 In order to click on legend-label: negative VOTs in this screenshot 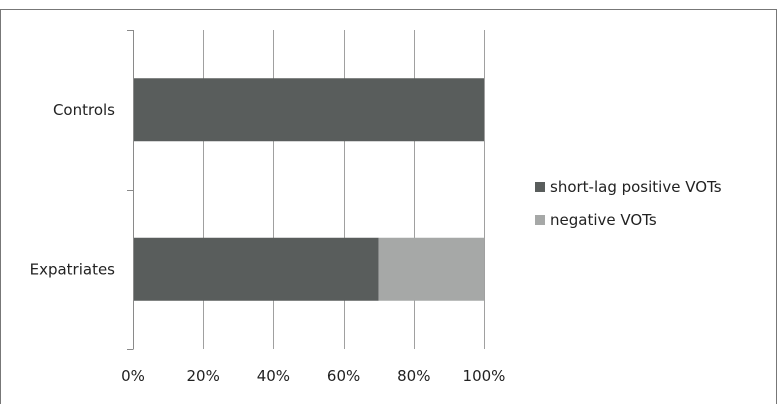, I will do `click(603, 220)`.